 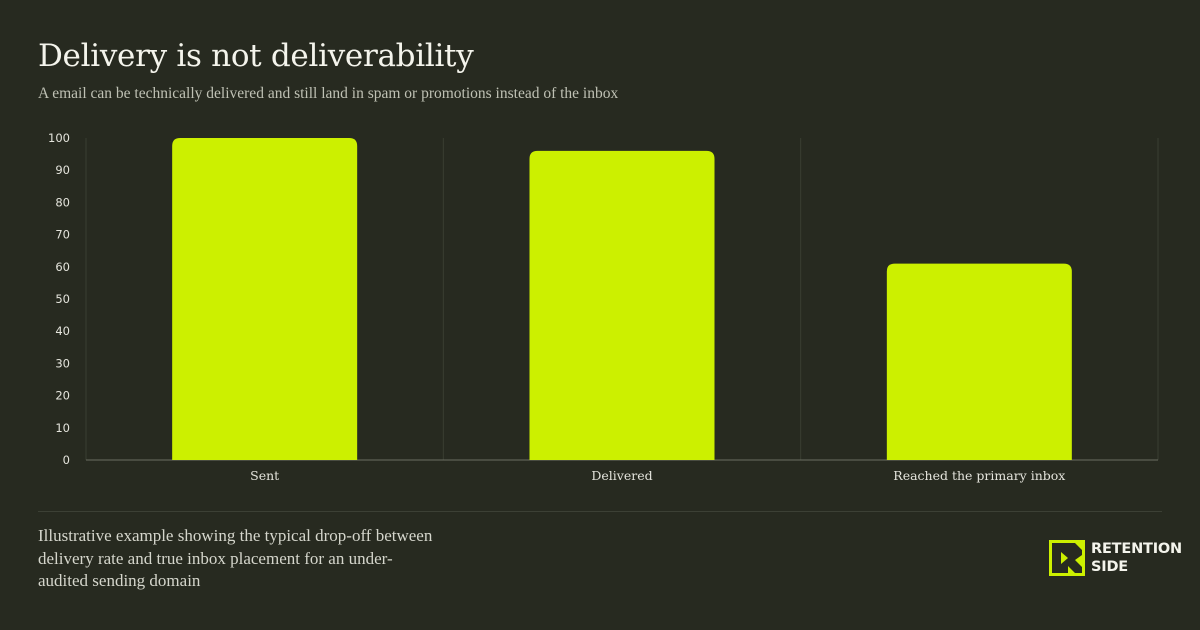 What do you see at coordinates (621, 475) in the screenshot?
I see `x-tick-label: Delivered` at bounding box center [621, 475].